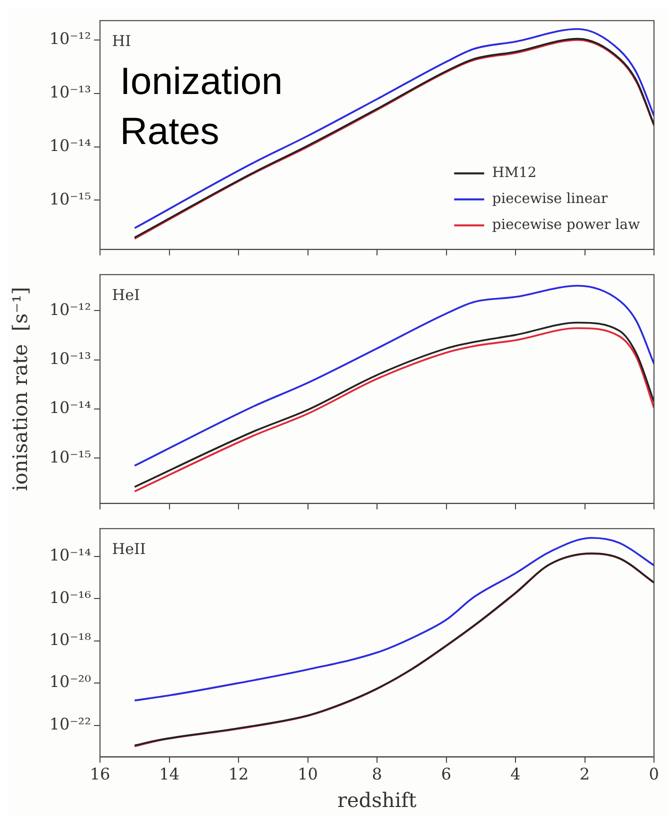  What do you see at coordinates (550, 199) in the screenshot?
I see `legend-label: piecewise linear` at bounding box center [550, 199].